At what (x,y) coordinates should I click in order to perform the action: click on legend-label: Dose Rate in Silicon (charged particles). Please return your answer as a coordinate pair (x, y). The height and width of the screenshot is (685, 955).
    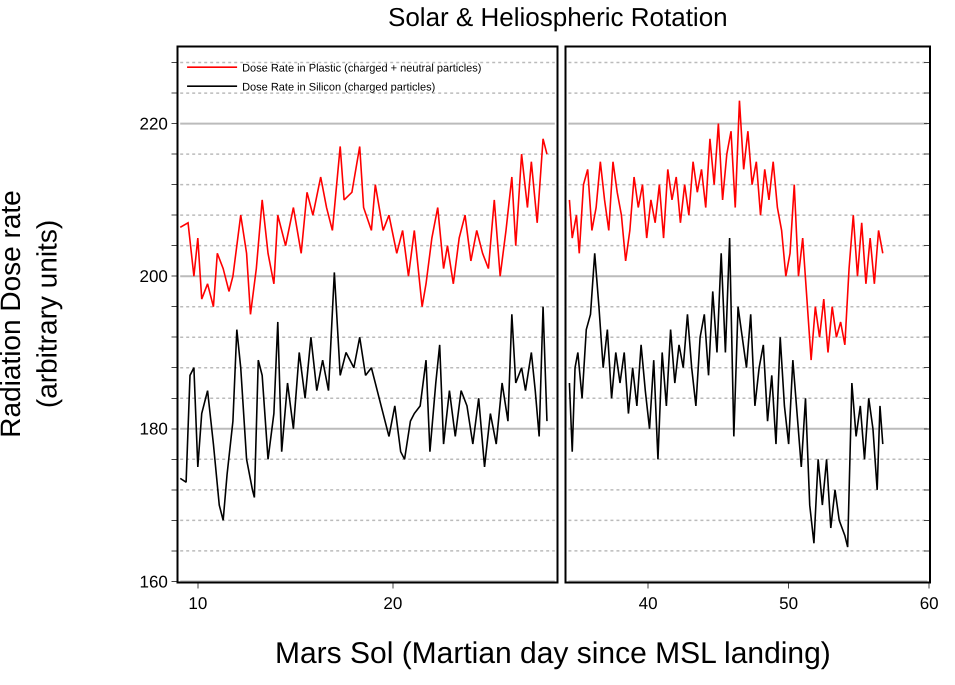
    Looking at the image, I should click on (339, 87).